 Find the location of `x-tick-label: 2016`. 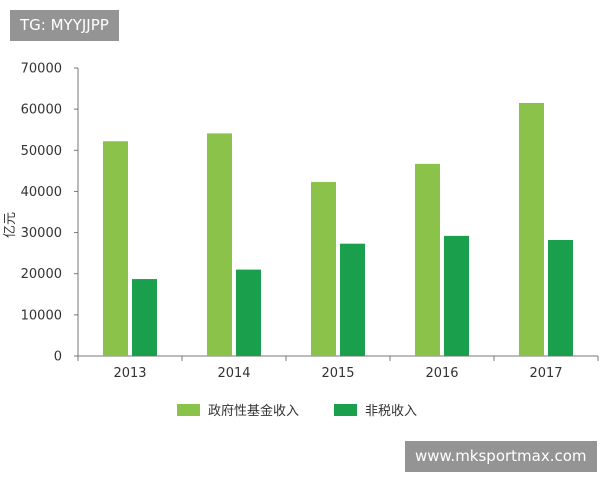

x-tick-label: 2016 is located at coordinates (441, 373).